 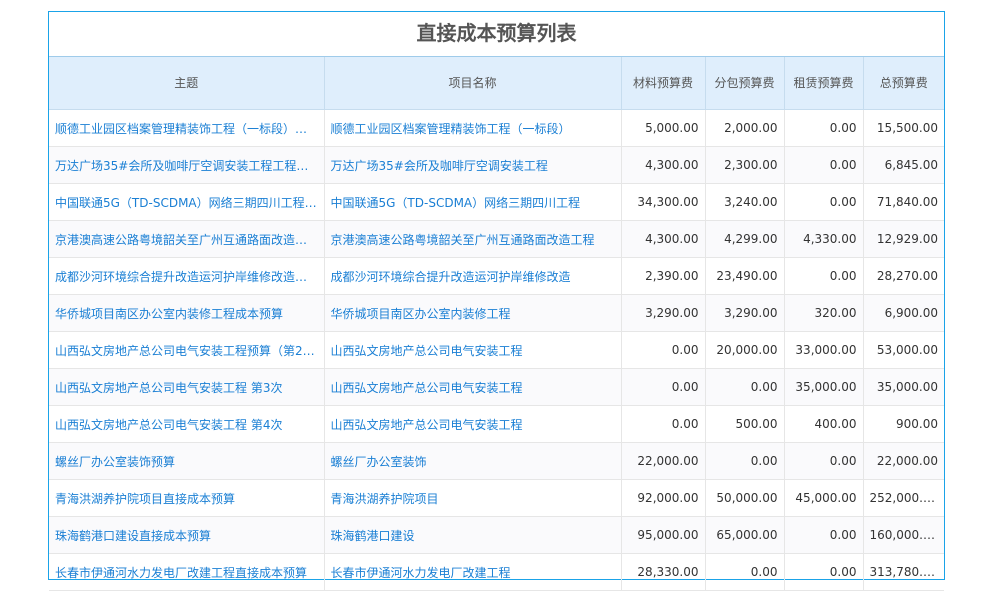 What do you see at coordinates (663, 313) in the screenshot?
I see `material-budget-cell: 3,290.00` at bounding box center [663, 313].